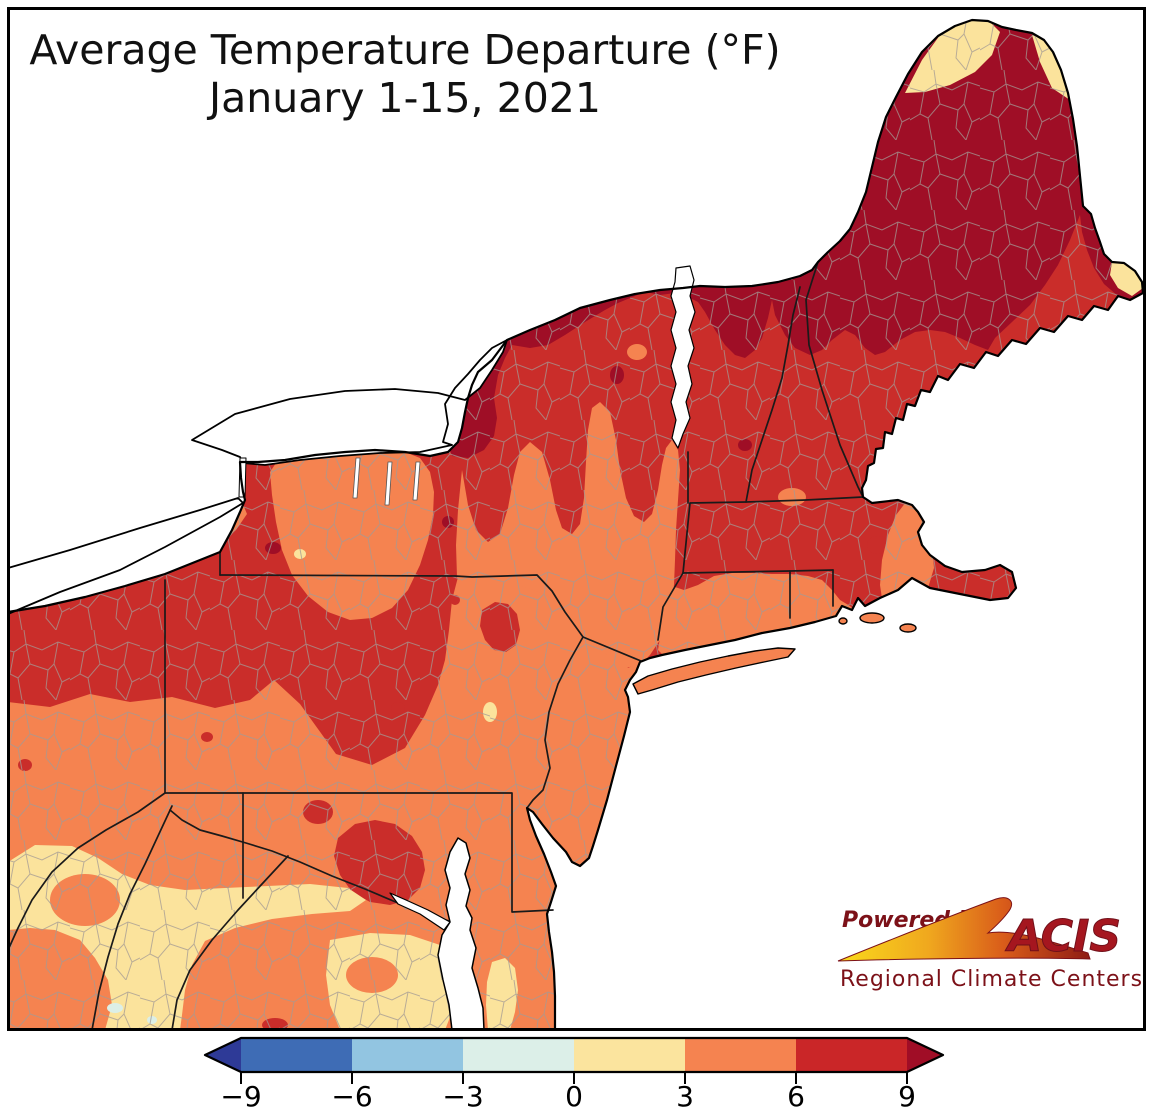  I want to click on title-line2: January 1-15, 2021, so click(403, 98).